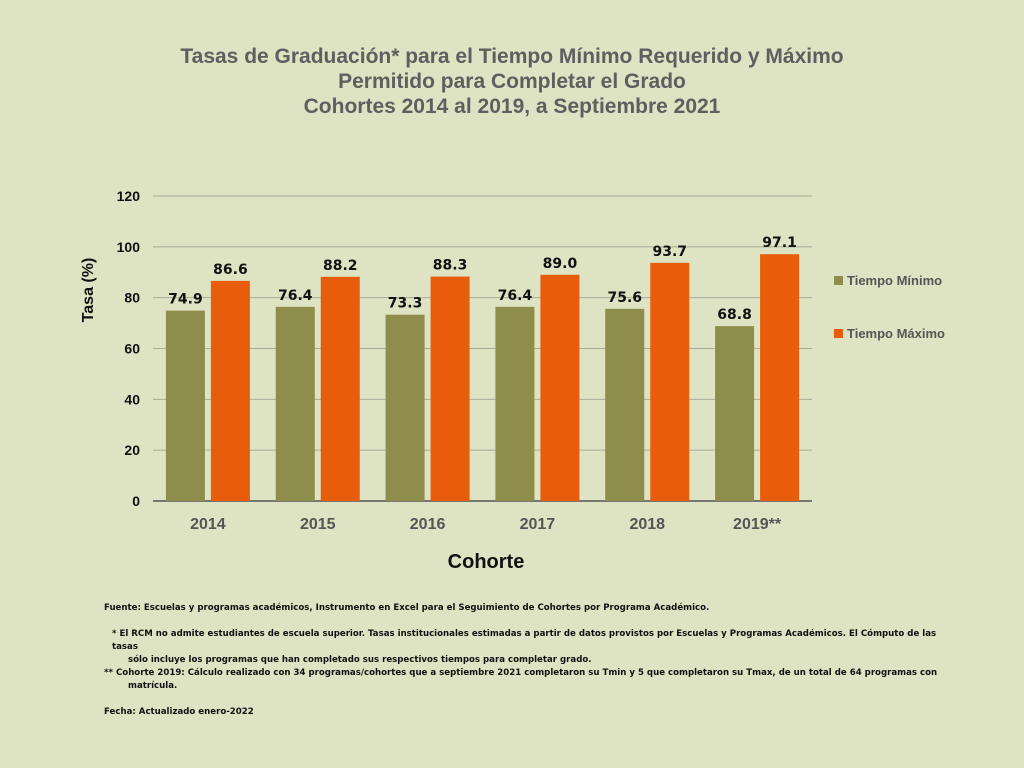 Image resolution: width=1024 pixels, height=768 pixels. Describe the element at coordinates (136, 501) in the screenshot. I see `y-tick-label: 0` at that location.